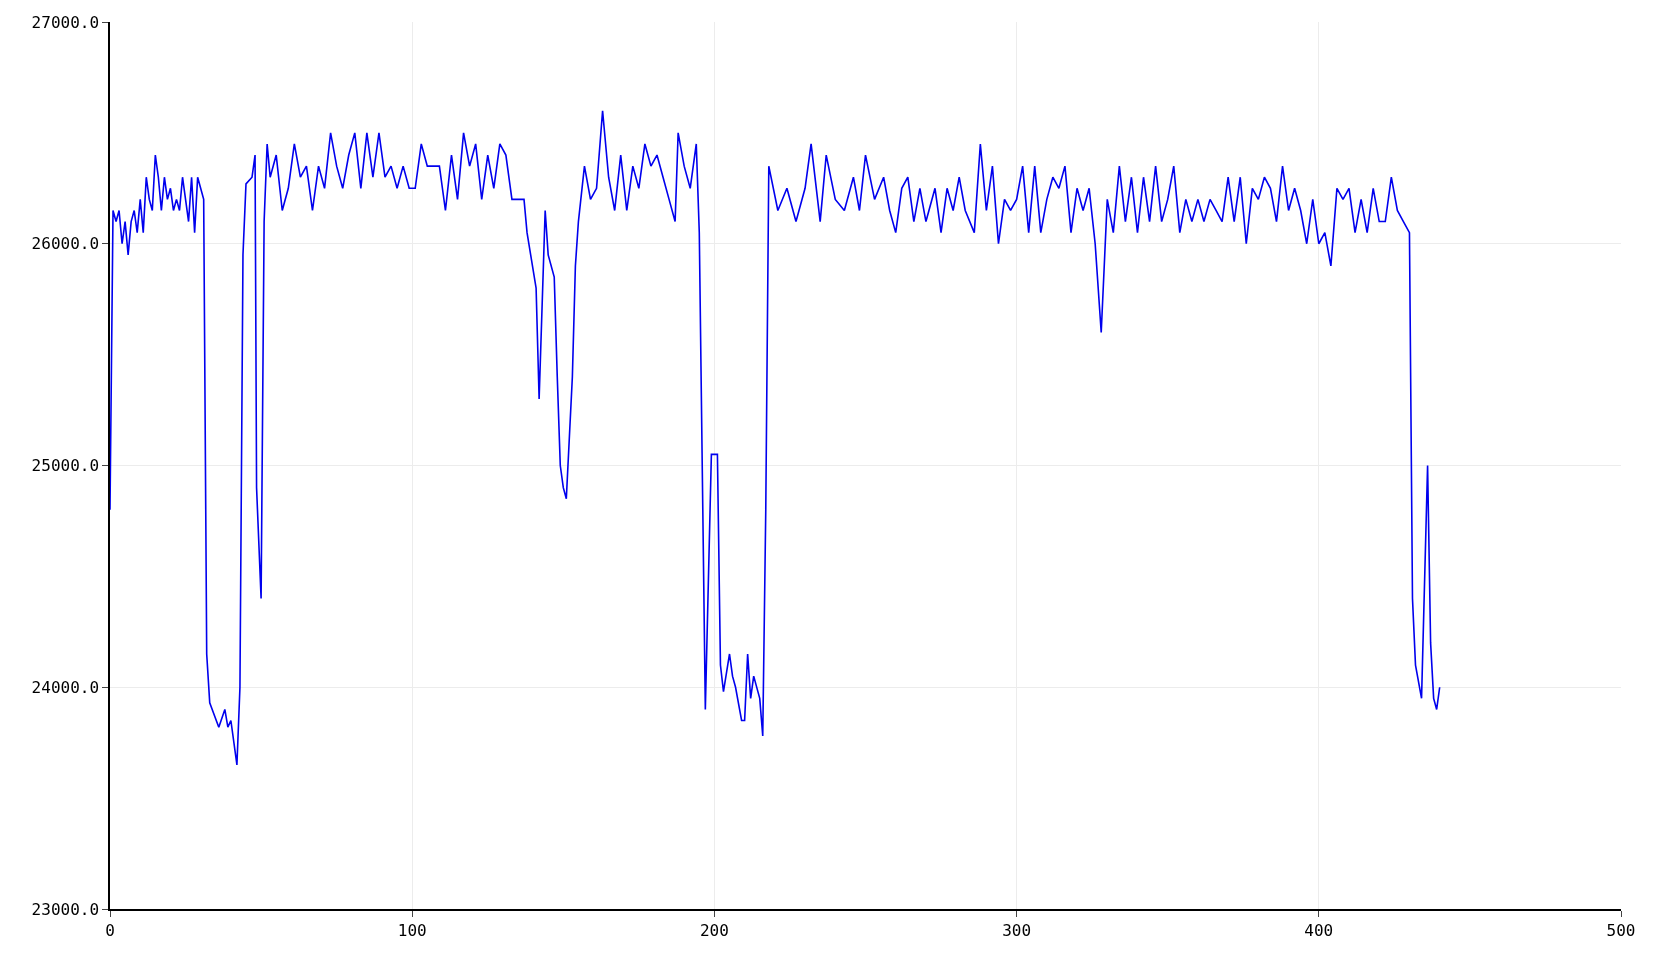 This screenshot has width=1666, height=954. Describe the element at coordinates (1017, 930) in the screenshot. I see `x-tick-label: 300` at that location.